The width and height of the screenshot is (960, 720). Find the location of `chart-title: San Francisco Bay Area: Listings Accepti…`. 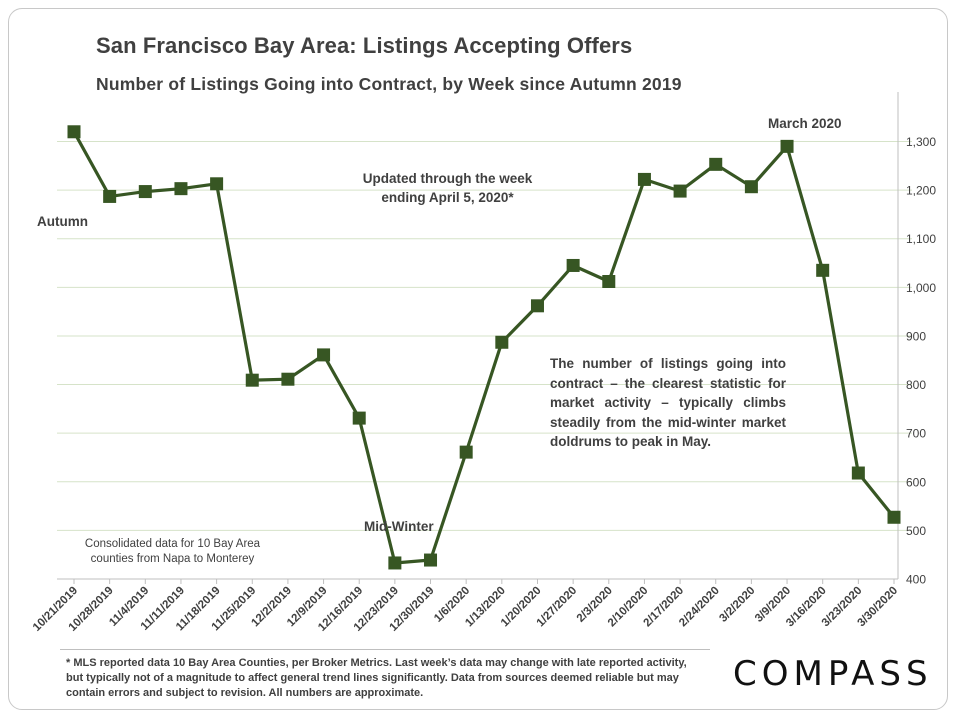

chart-title: San Francisco Bay Area: Listings Accepti… is located at coordinates (364, 45).